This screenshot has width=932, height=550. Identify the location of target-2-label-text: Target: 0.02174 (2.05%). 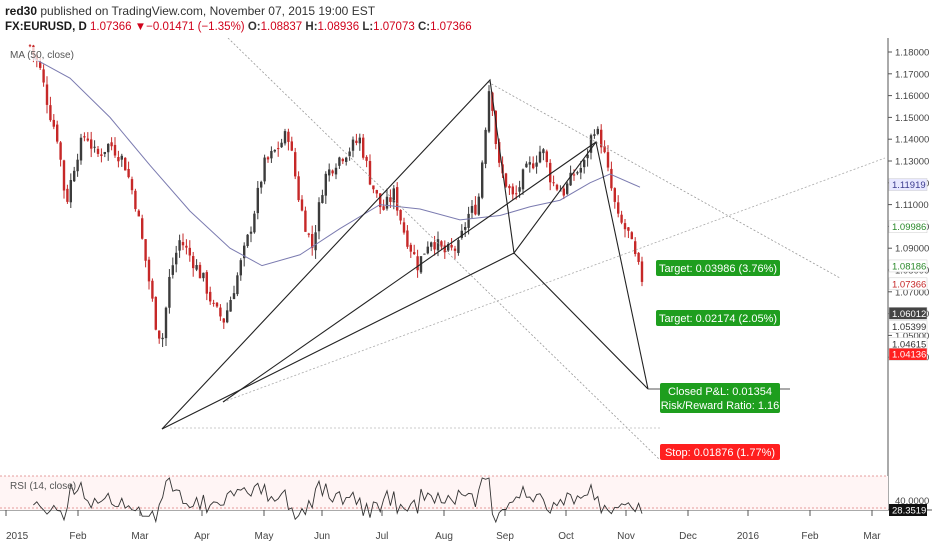
(718, 319).